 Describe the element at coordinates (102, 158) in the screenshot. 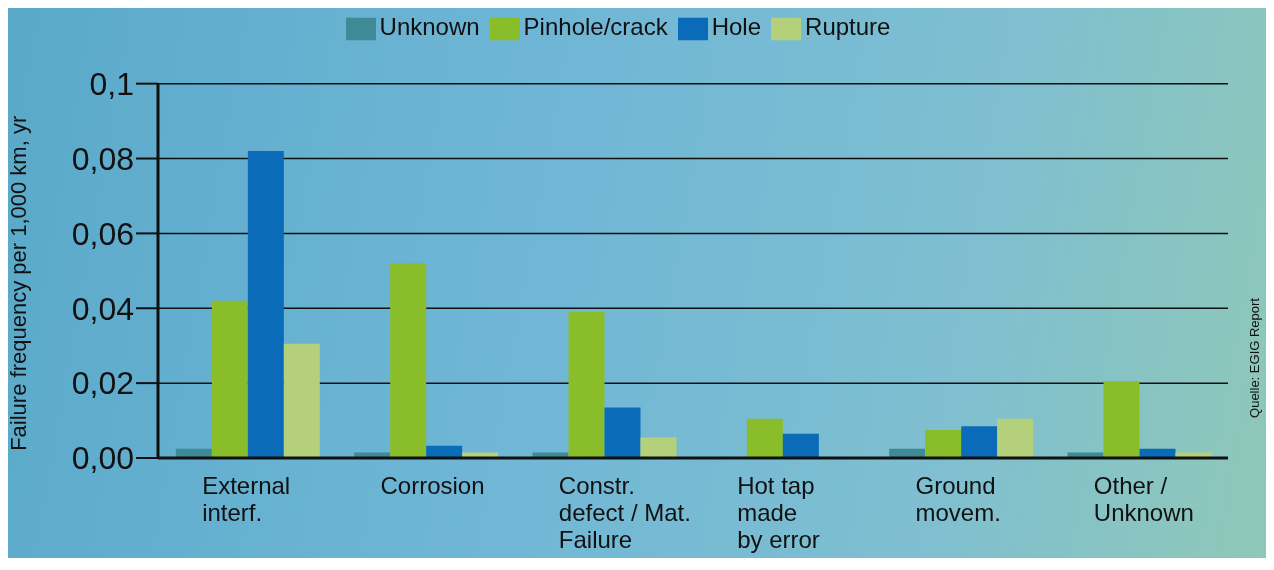

I see `y-tick-label: 0,08` at that location.